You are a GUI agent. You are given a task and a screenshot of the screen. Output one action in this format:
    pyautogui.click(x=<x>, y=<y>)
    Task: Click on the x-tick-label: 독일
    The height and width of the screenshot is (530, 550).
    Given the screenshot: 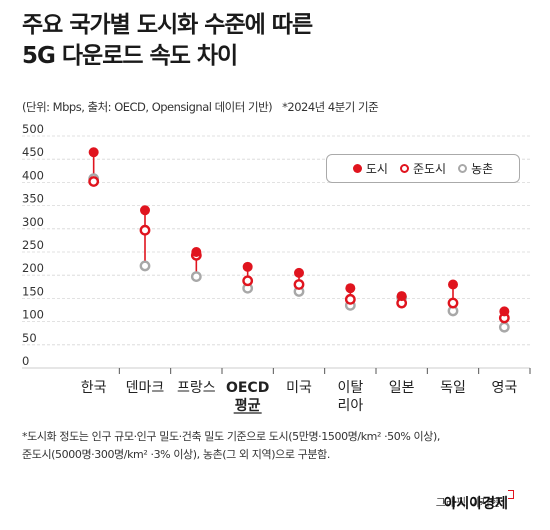 What is the action you would take?
    pyautogui.click(x=453, y=388)
    